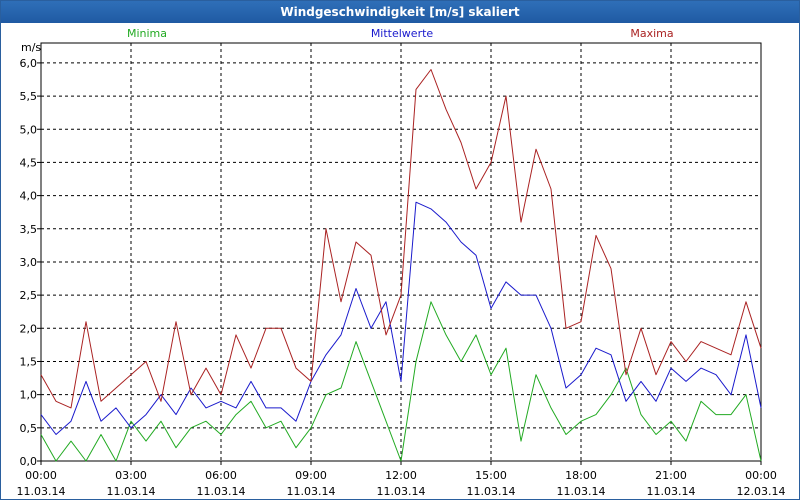 The image size is (800, 500). What do you see at coordinates (311, 475) in the screenshot?
I see `x-tick-label-time: 09:00` at bounding box center [311, 475].